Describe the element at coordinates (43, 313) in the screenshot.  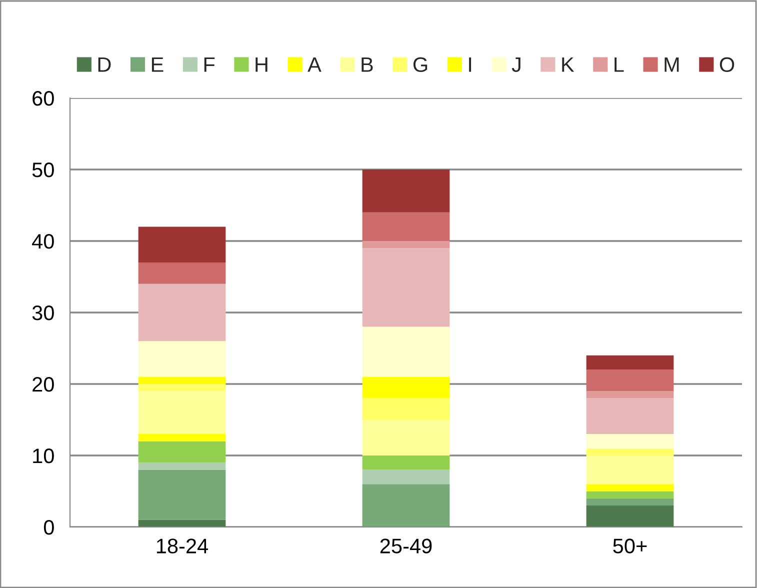
I see `y-tick-label: 30` at that location.